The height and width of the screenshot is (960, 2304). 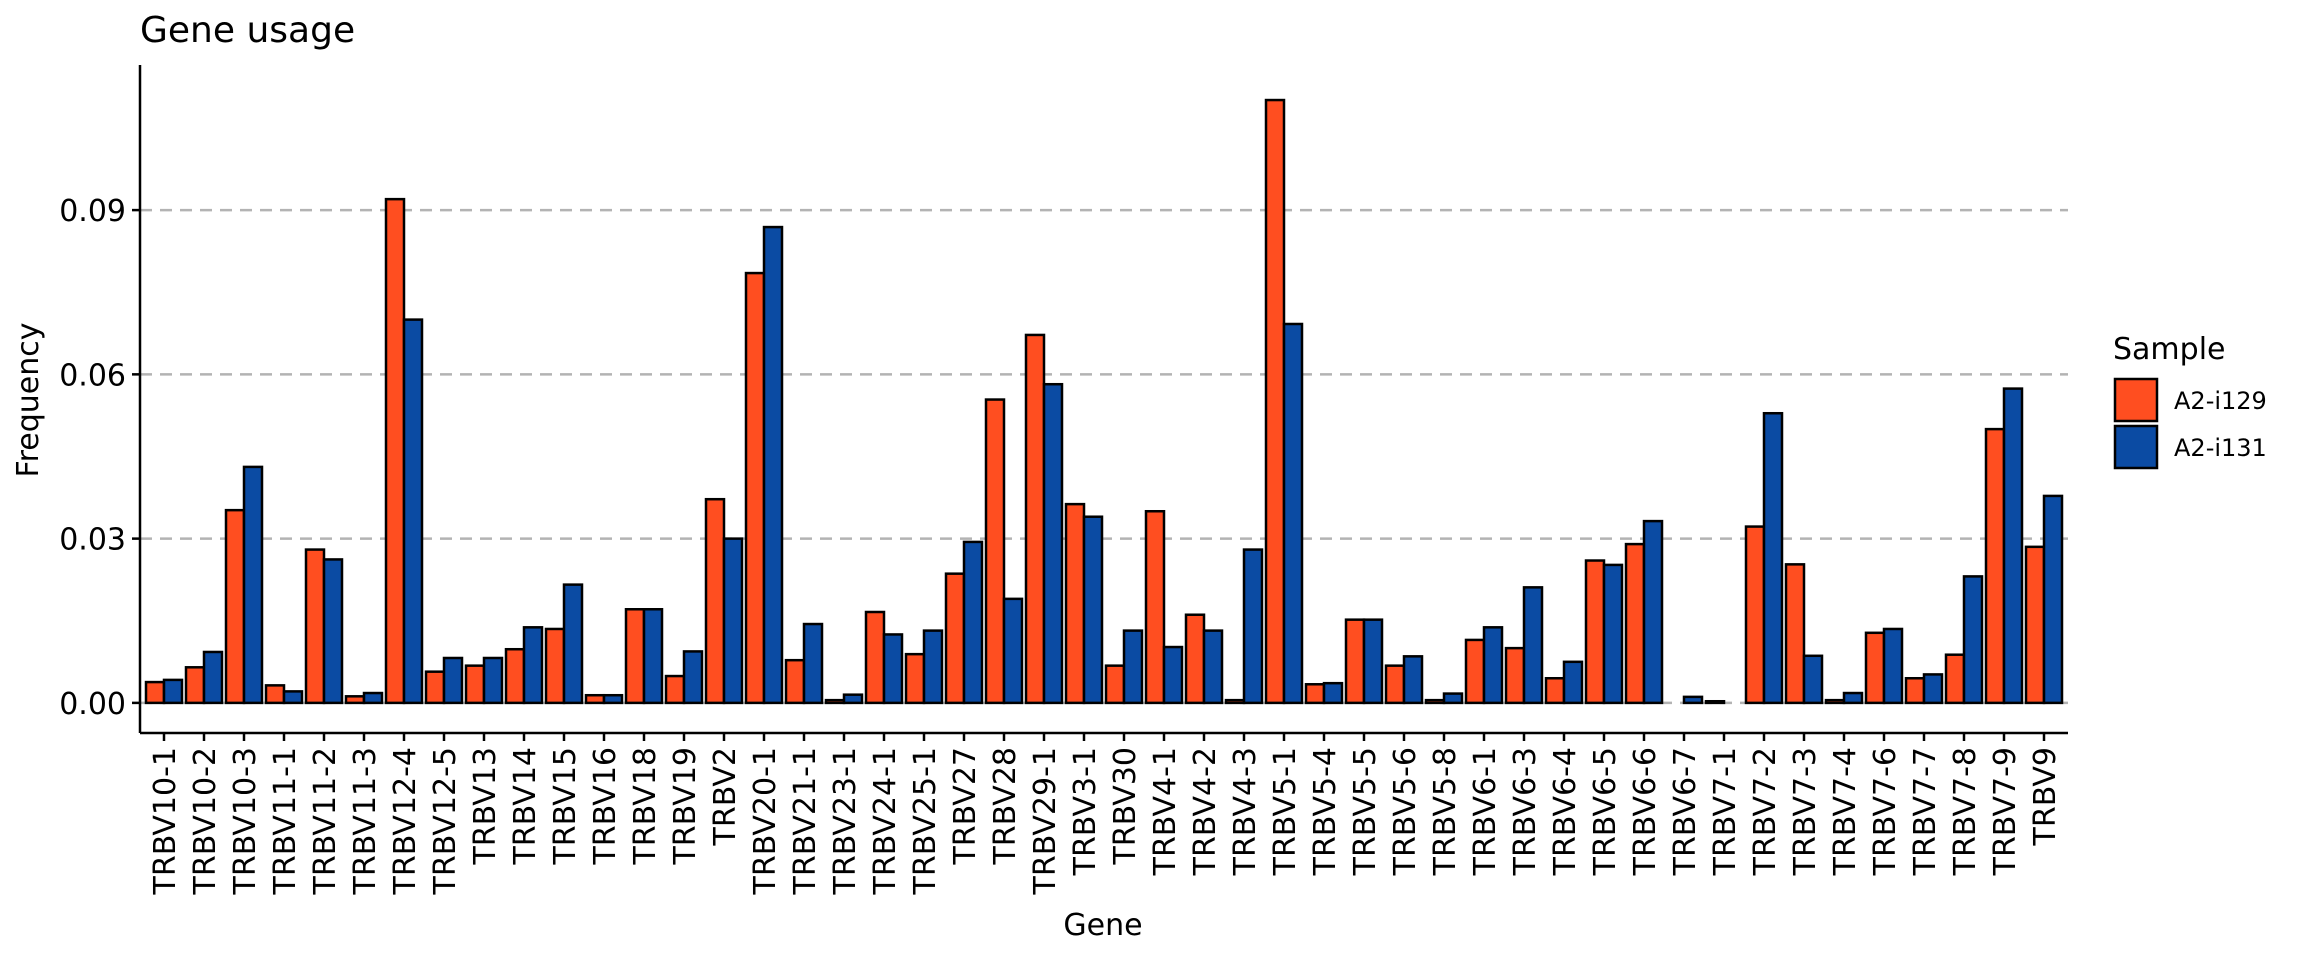 I want to click on bar-trbv10-2-a2-i129, so click(x=195, y=685).